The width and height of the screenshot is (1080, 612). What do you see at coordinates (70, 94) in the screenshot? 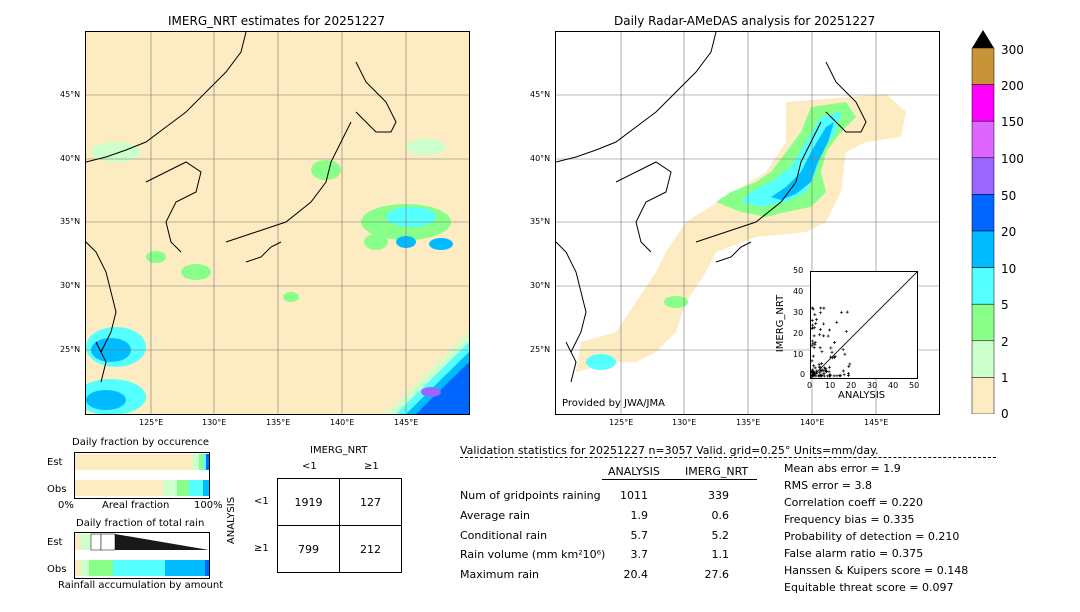
I see `left-lat-45: 45°N` at bounding box center [70, 94].